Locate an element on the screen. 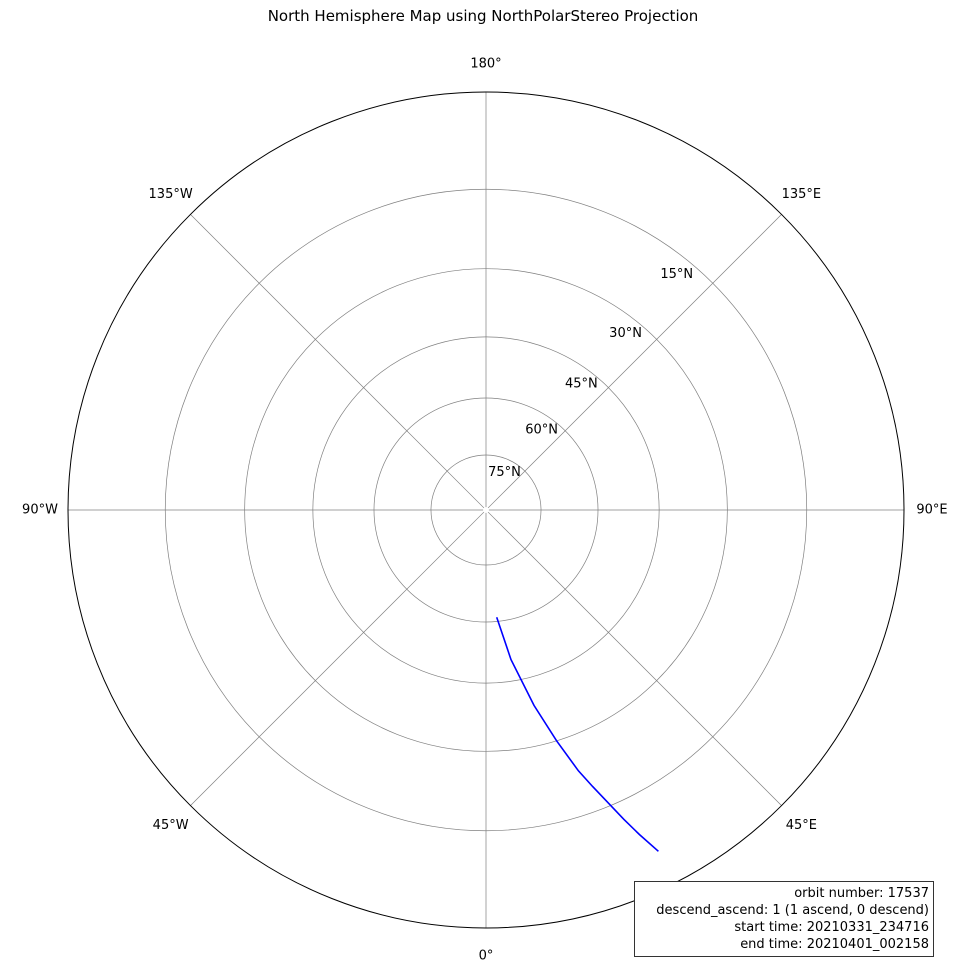  parallel-label: 45°N is located at coordinates (581, 384).